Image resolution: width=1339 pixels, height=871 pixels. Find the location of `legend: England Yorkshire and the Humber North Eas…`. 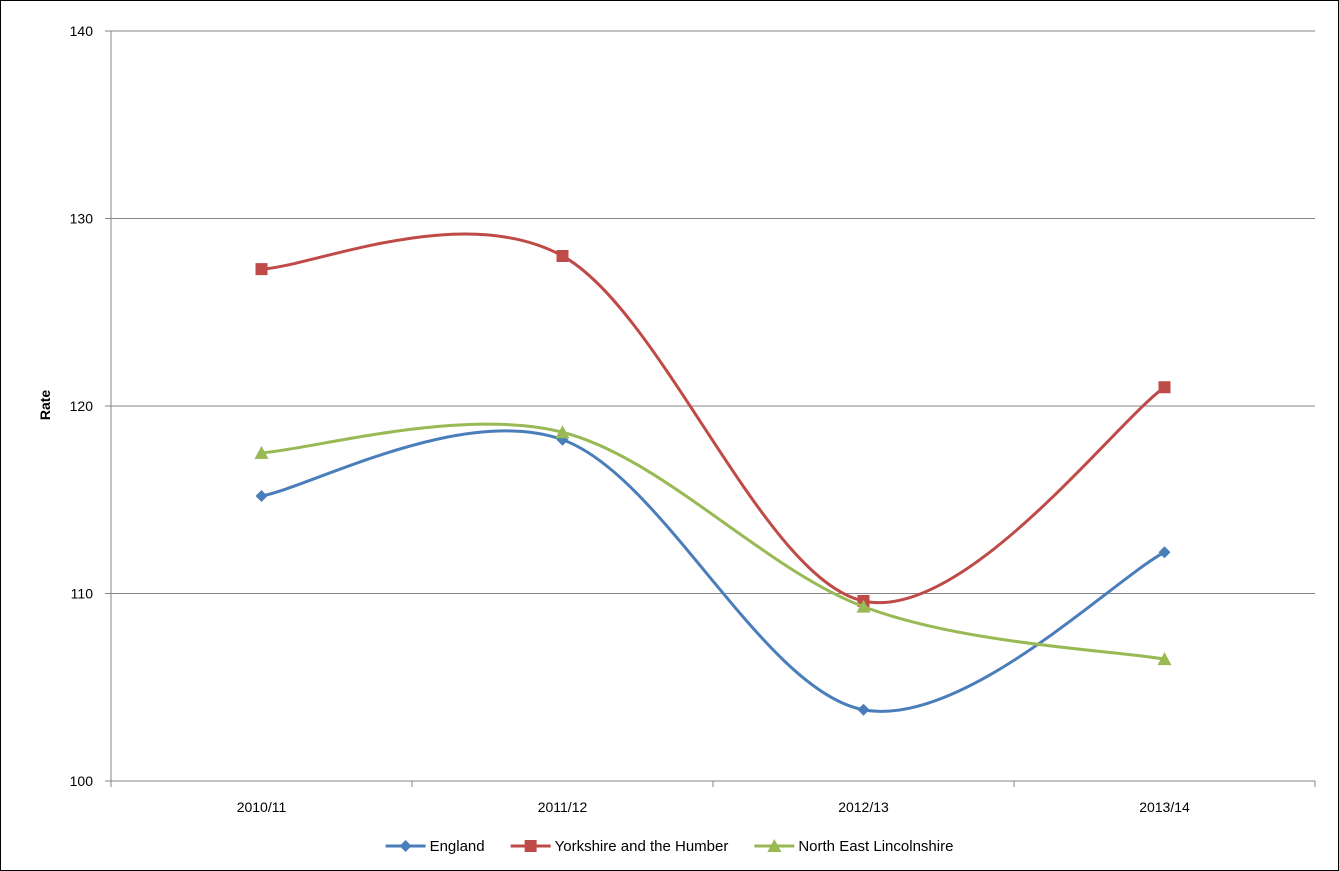

legend: England Yorkshire and the Humber North Eas… is located at coordinates (669, 846).